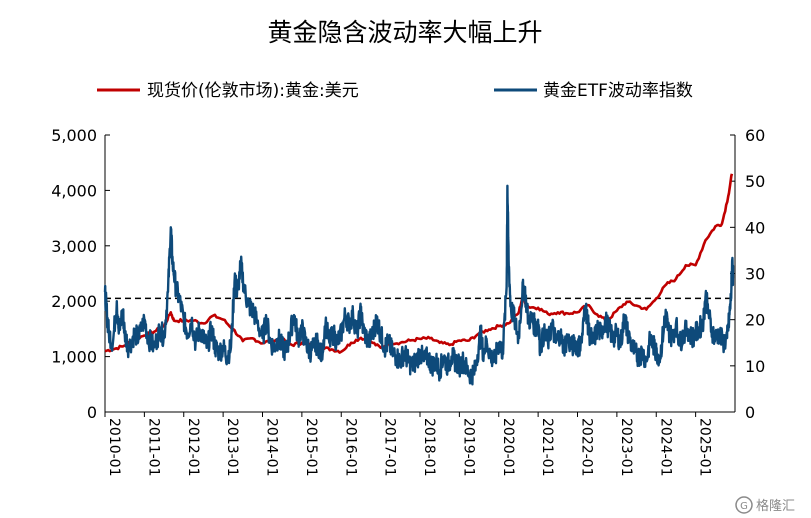 The image size is (811, 518). What do you see at coordinates (74, 190) in the screenshot?
I see `left-tick-label: 4,000` at bounding box center [74, 190].